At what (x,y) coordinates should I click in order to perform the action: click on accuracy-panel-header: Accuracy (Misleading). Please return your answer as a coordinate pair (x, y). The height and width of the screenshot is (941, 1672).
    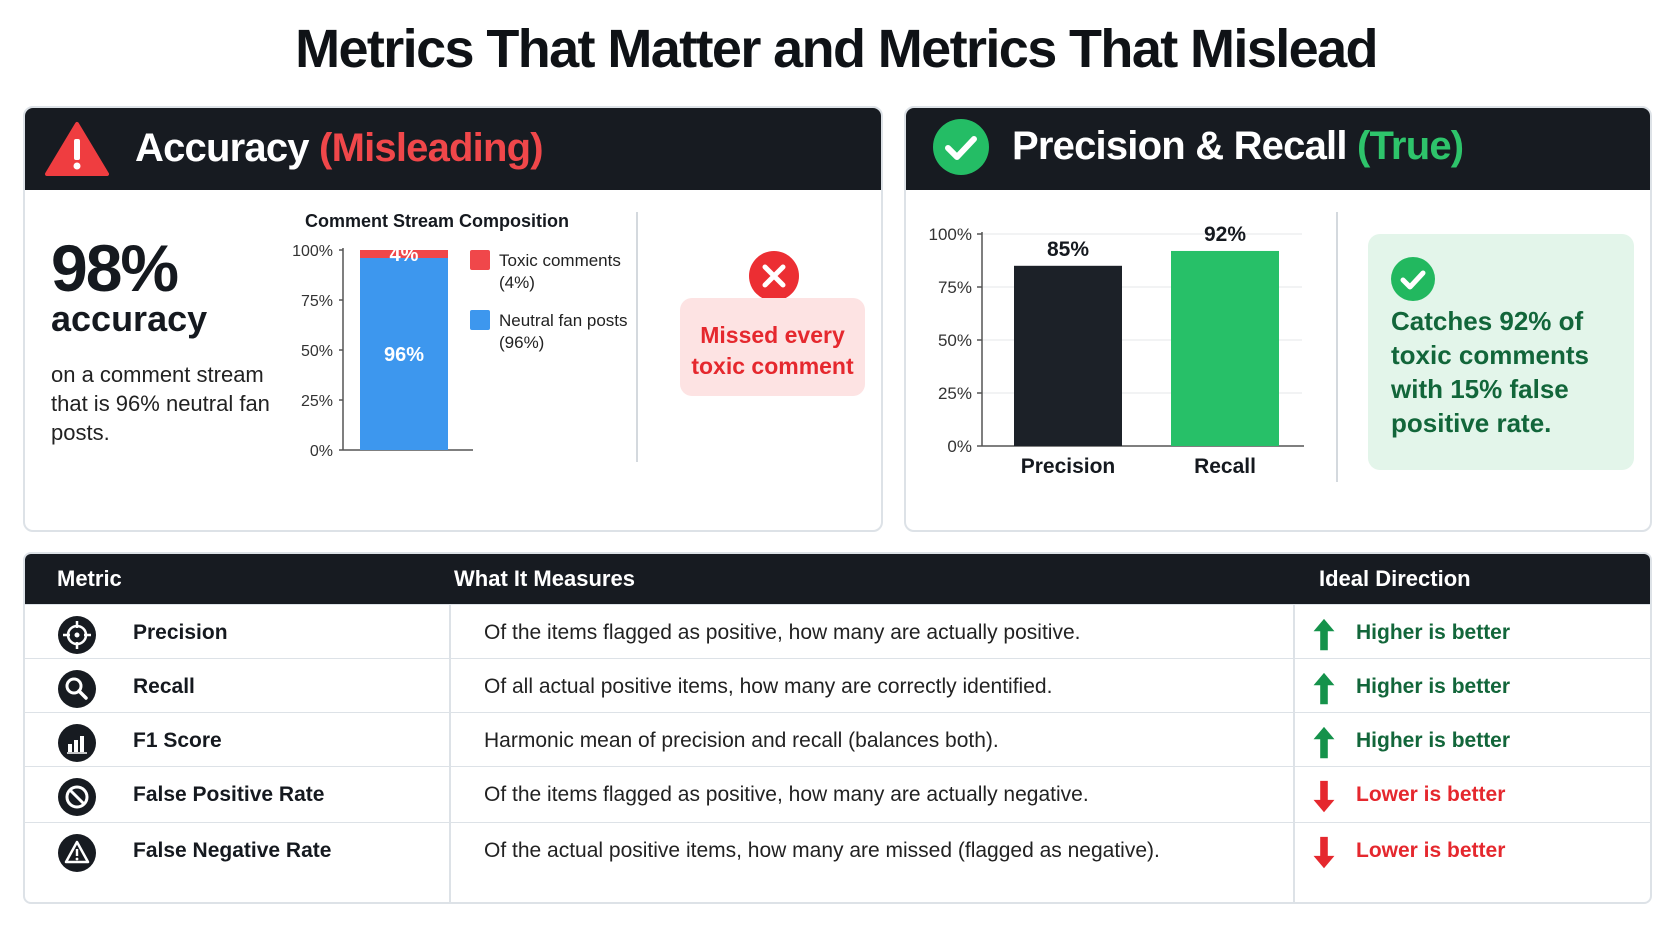
    Looking at the image, I should click on (453, 149).